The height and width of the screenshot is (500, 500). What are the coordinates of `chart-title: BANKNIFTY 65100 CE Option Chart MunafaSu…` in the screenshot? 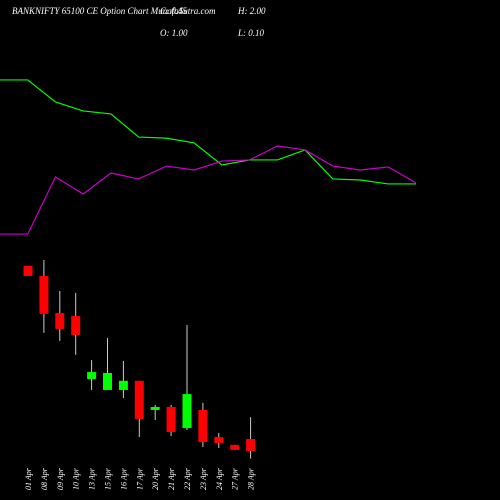 It's located at (114, 11).